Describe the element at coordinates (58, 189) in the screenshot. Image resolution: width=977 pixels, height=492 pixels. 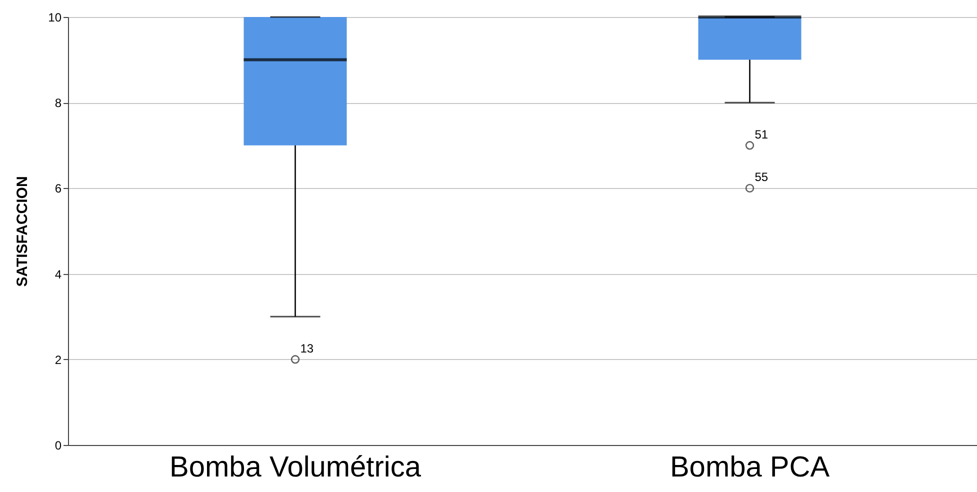
I see `y-tick-label: 6` at that location.